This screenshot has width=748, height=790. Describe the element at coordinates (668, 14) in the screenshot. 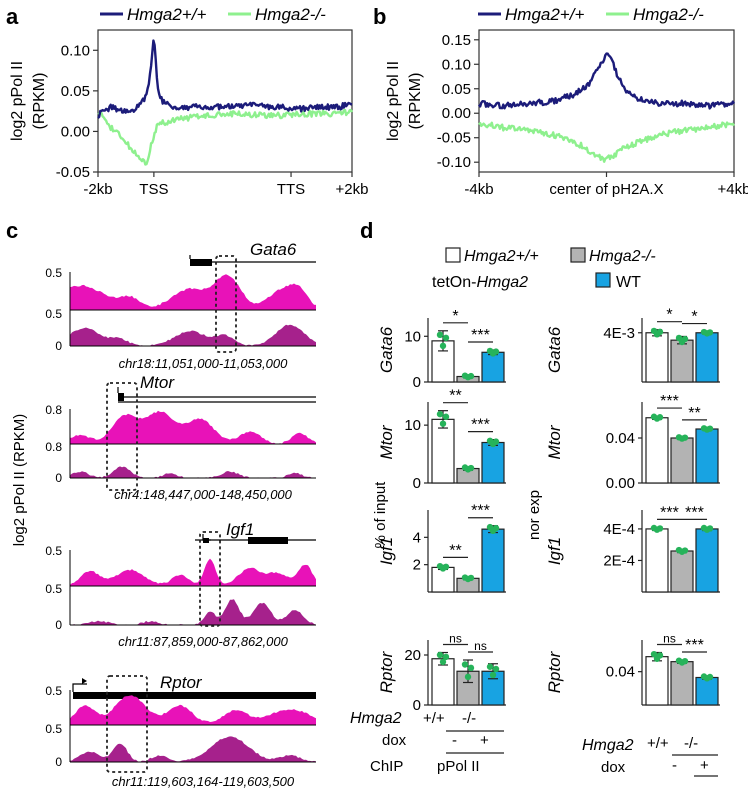

I see `legend-b-ko-label: Hmga2-/-` at that location.